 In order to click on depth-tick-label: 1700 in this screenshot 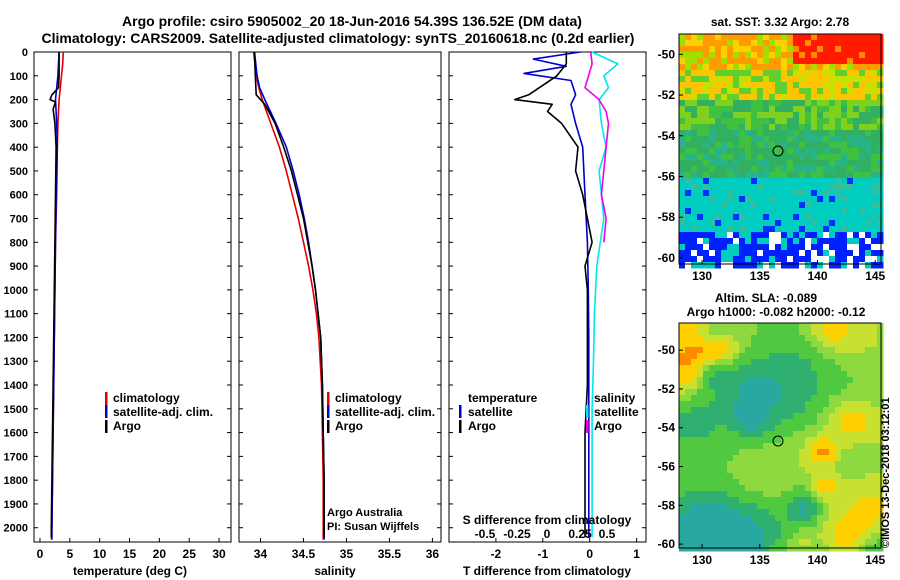, I will do `click(16, 457)`.